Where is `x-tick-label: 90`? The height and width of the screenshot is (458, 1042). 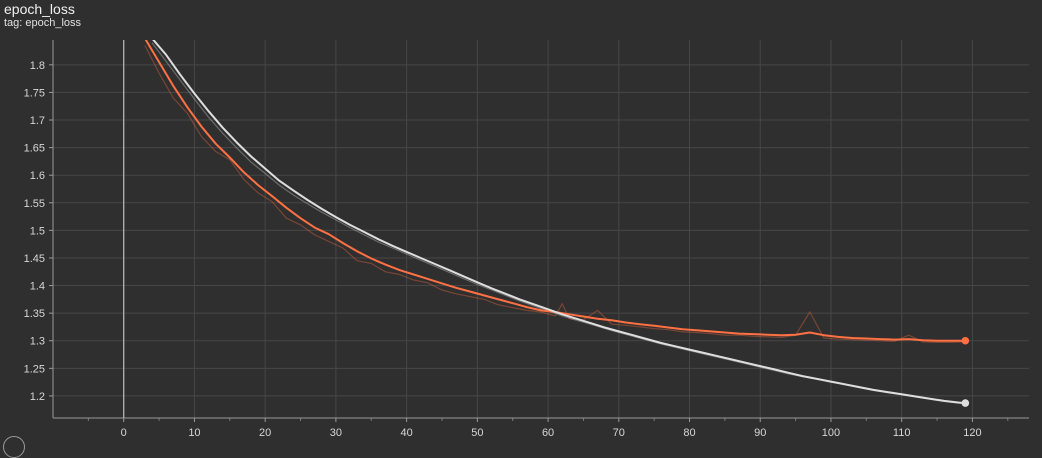
x-tick-label: 90 is located at coordinates (760, 433).